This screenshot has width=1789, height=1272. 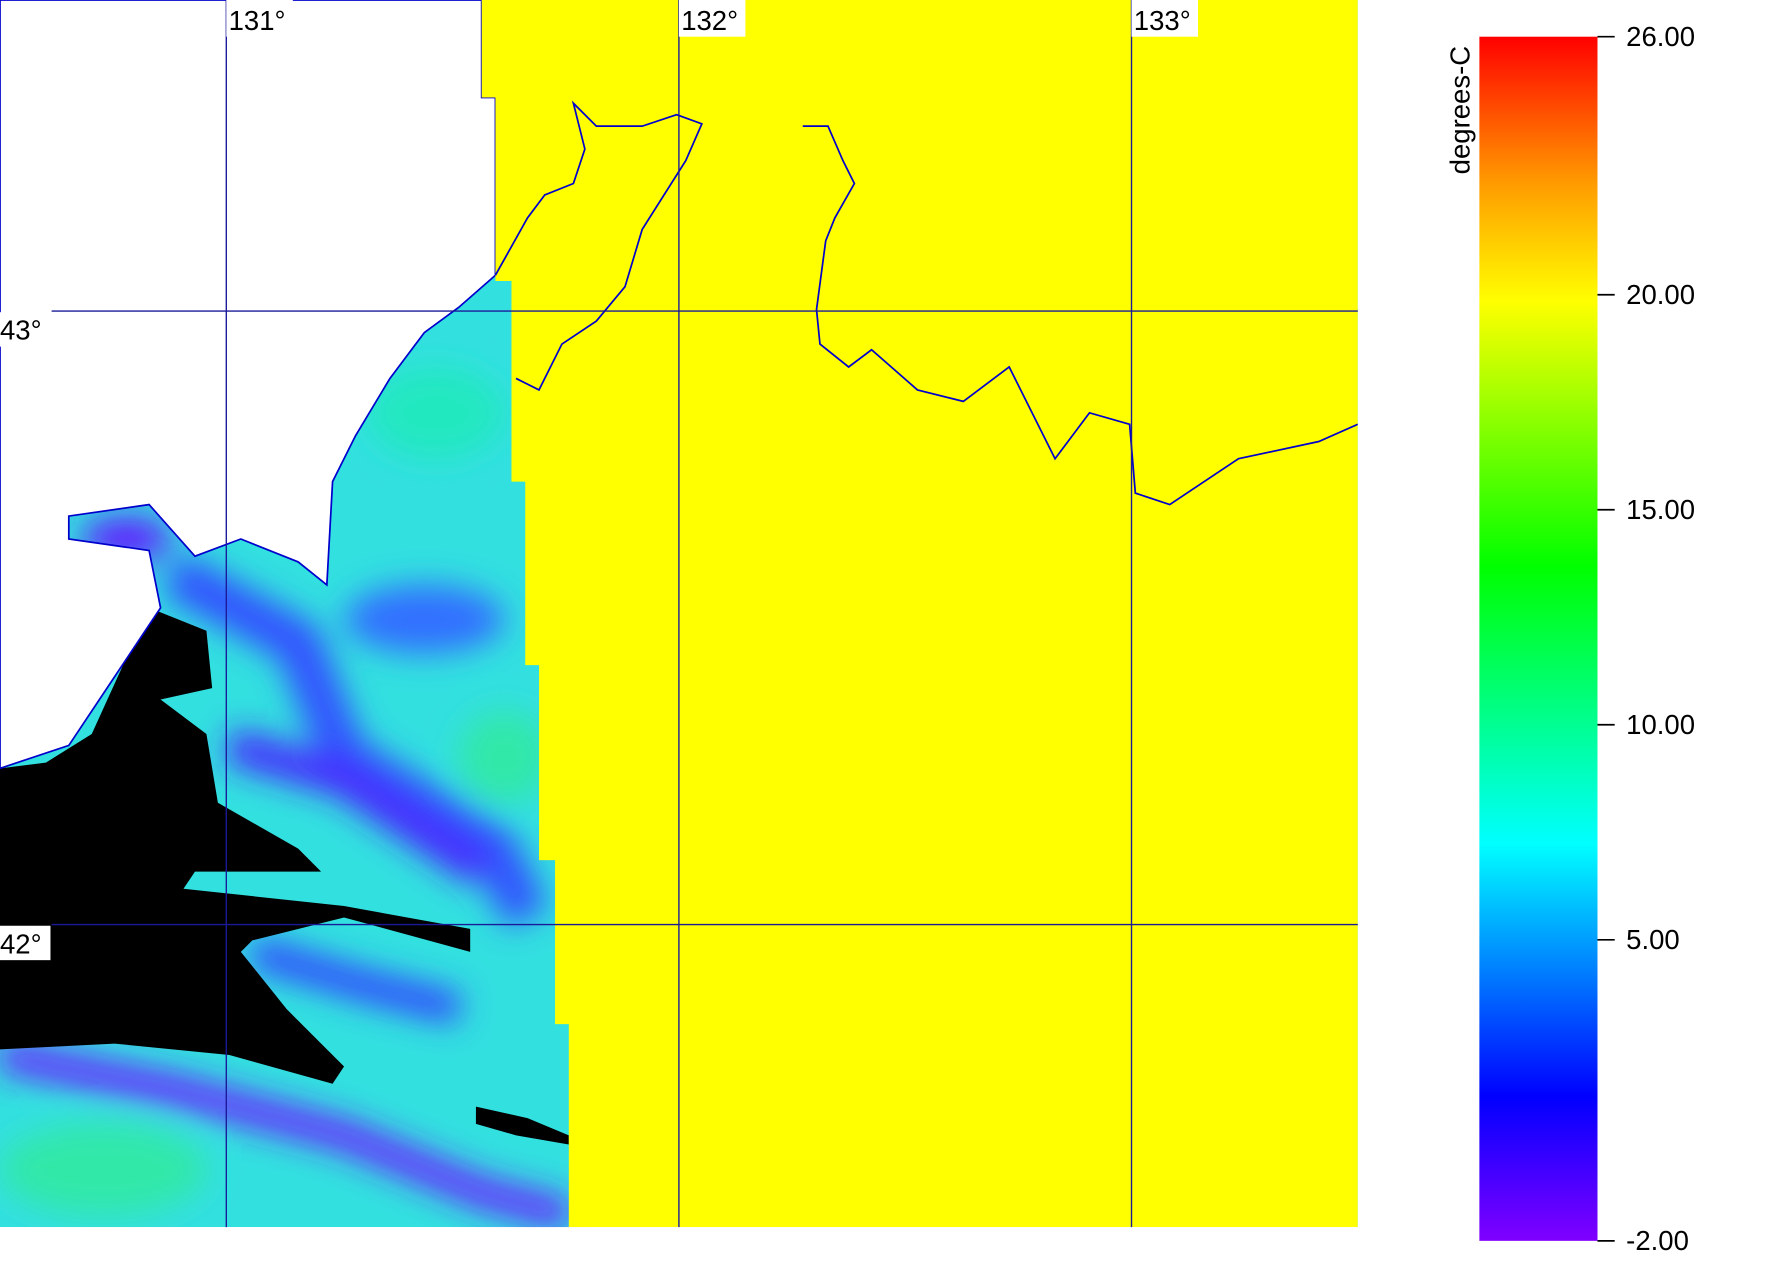 What do you see at coordinates (1660, 509) in the screenshot?
I see `colorbar-tick-label: 15.00` at bounding box center [1660, 509].